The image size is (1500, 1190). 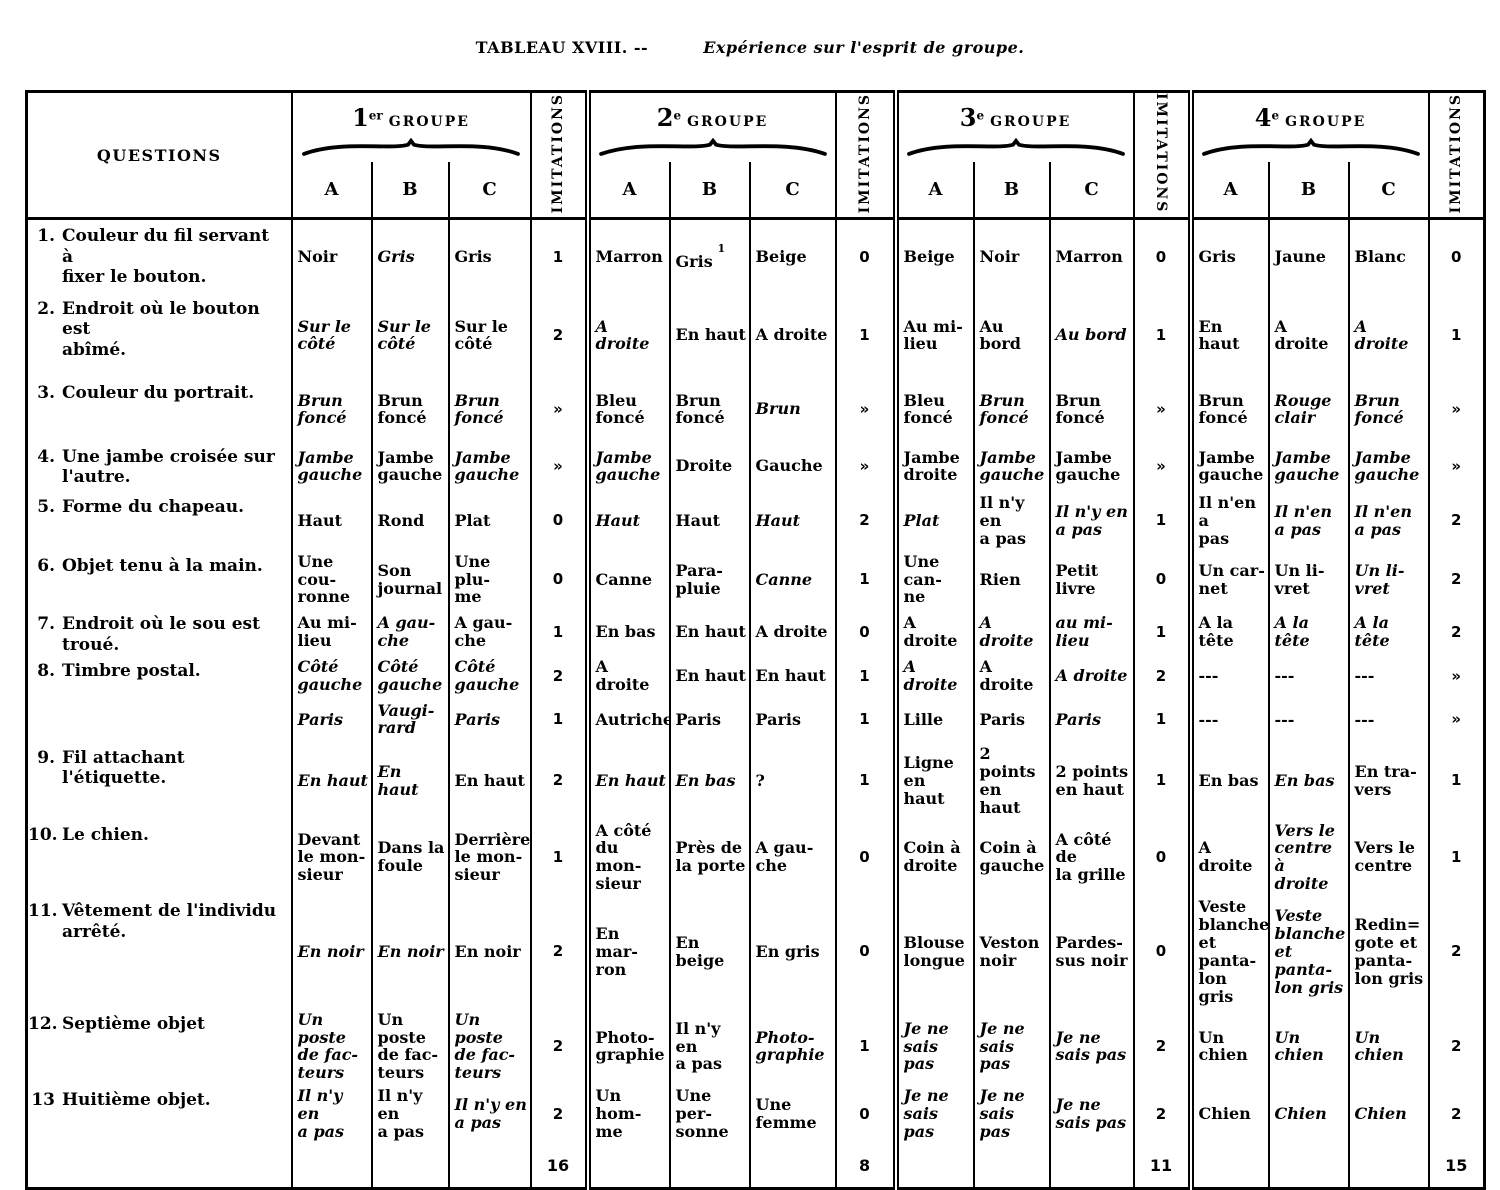 What do you see at coordinates (331, 675) in the screenshot?
I see `answer-cell: Côté gauche` at bounding box center [331, 675].